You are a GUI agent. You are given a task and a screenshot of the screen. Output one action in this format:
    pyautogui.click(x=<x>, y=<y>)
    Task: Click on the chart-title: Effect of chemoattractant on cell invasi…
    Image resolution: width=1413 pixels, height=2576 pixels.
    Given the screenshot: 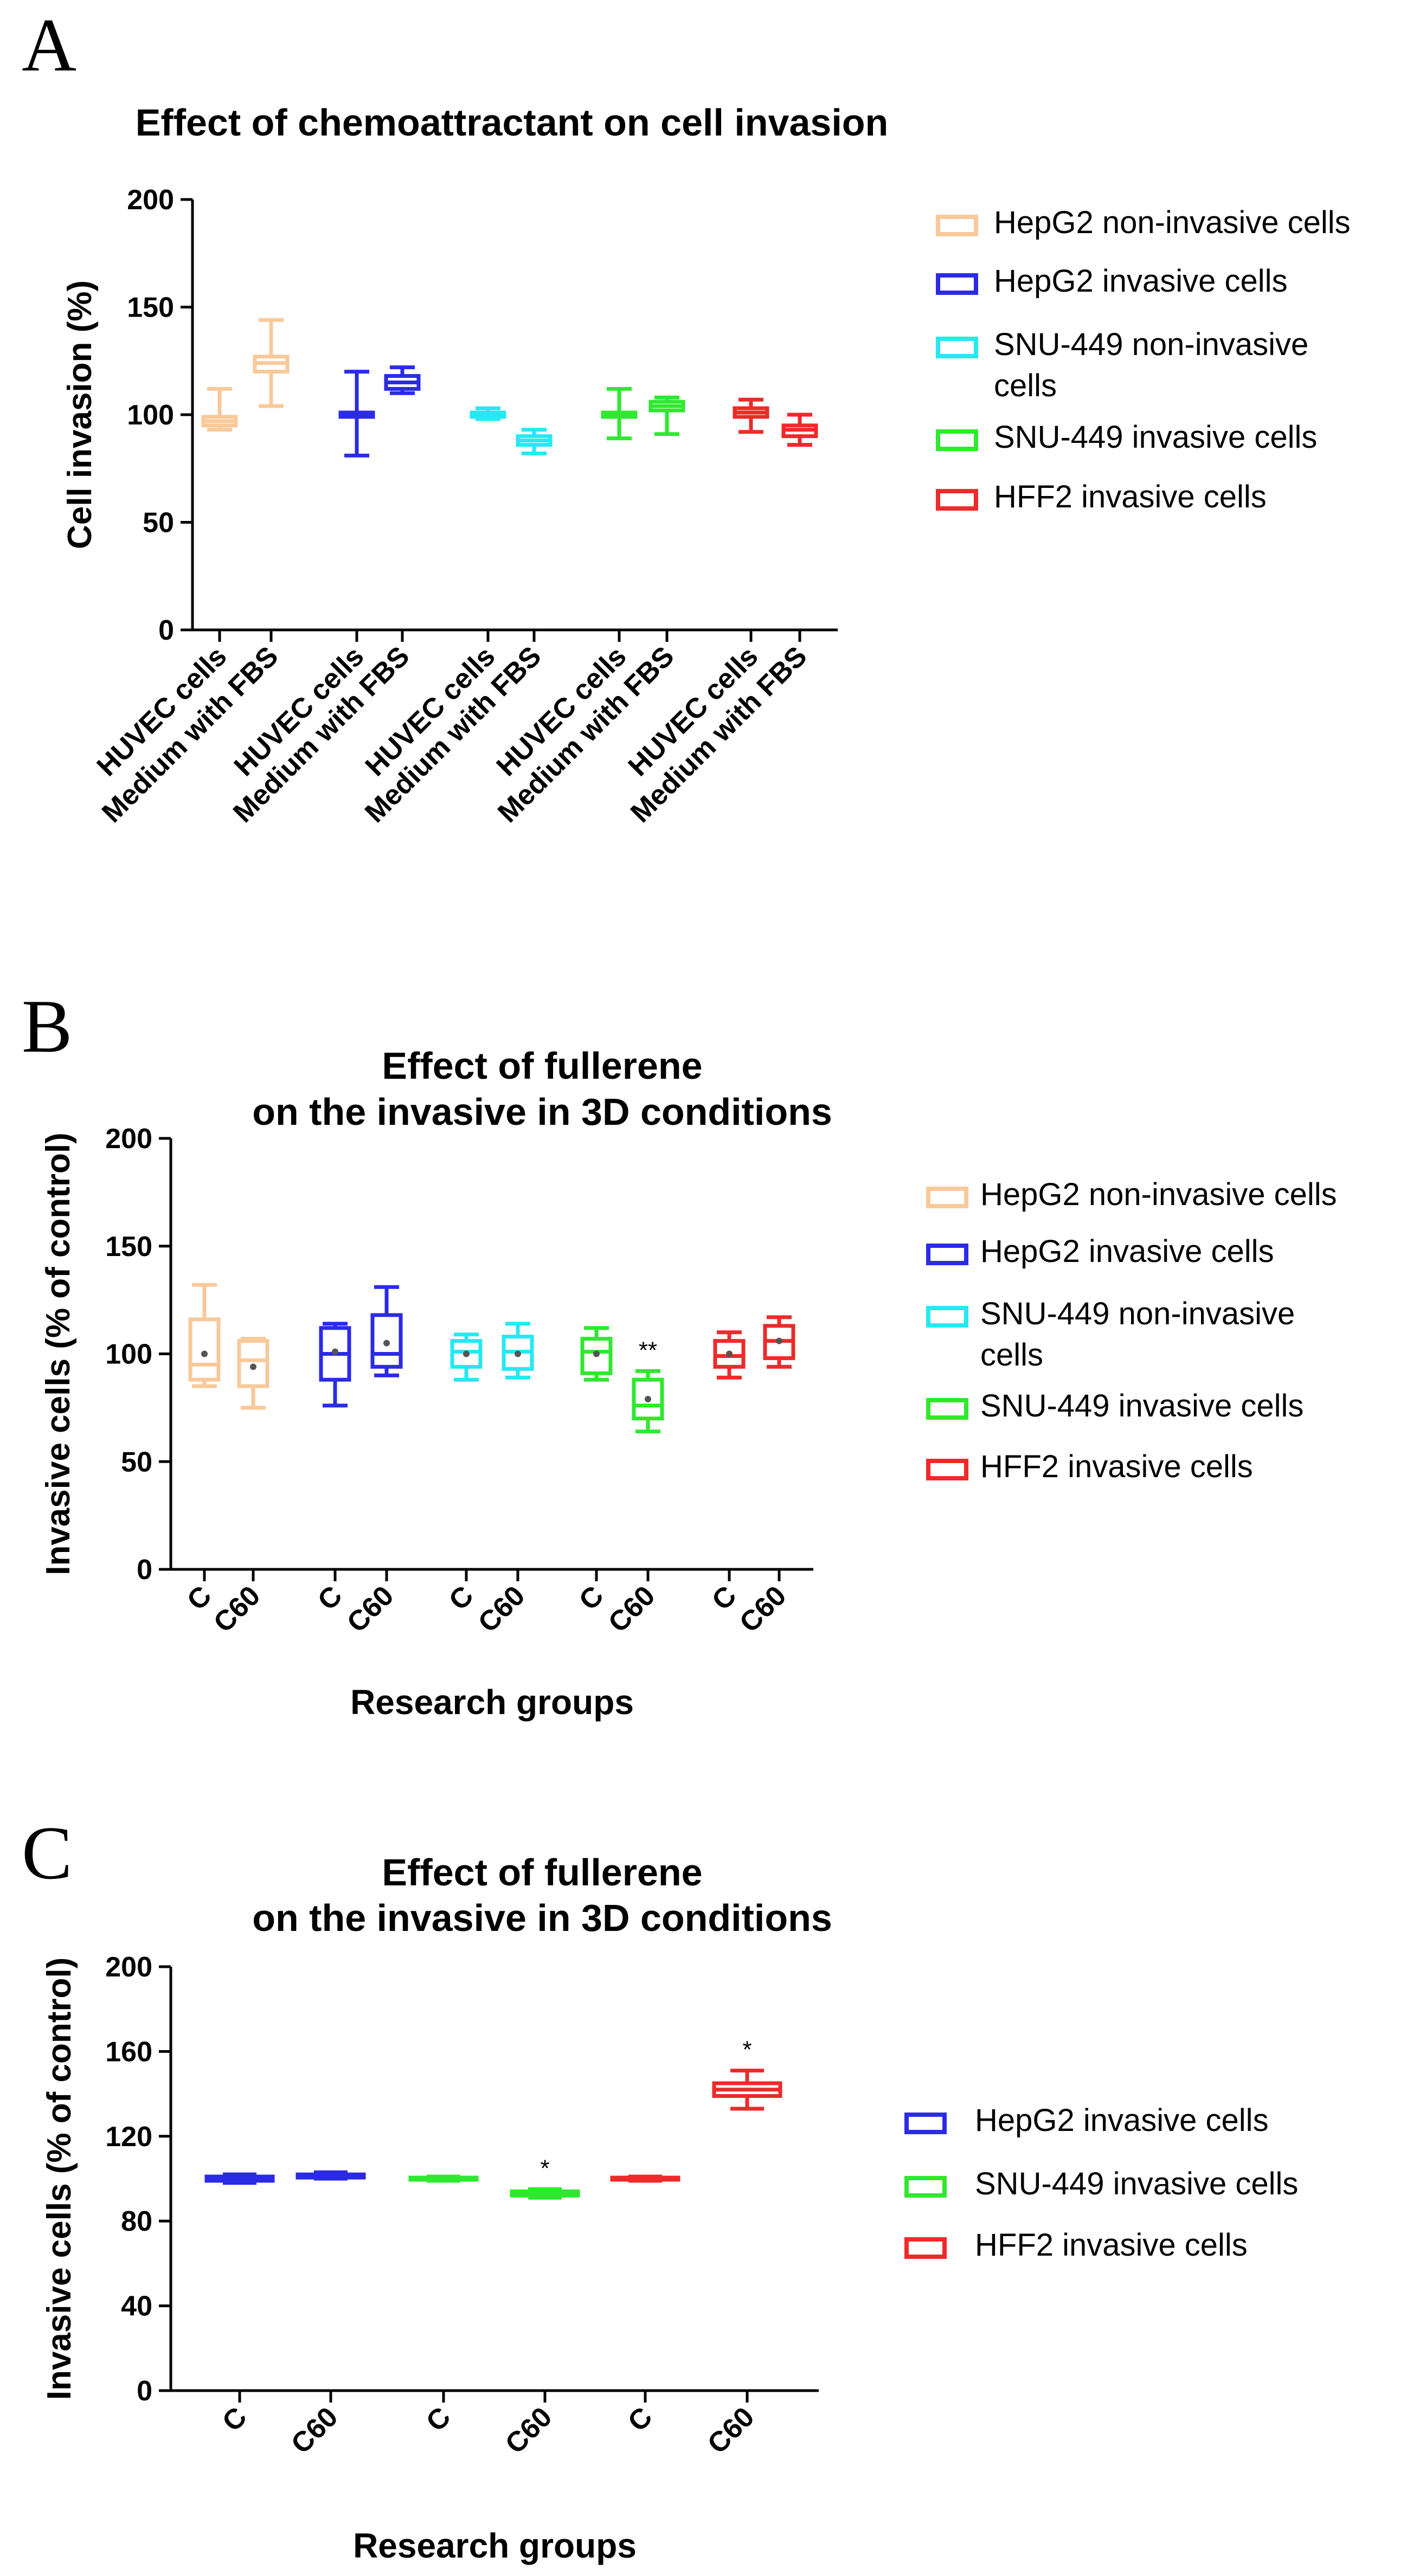 What is the action you would take?
    pyautogui.click(x=512, y=122)
    